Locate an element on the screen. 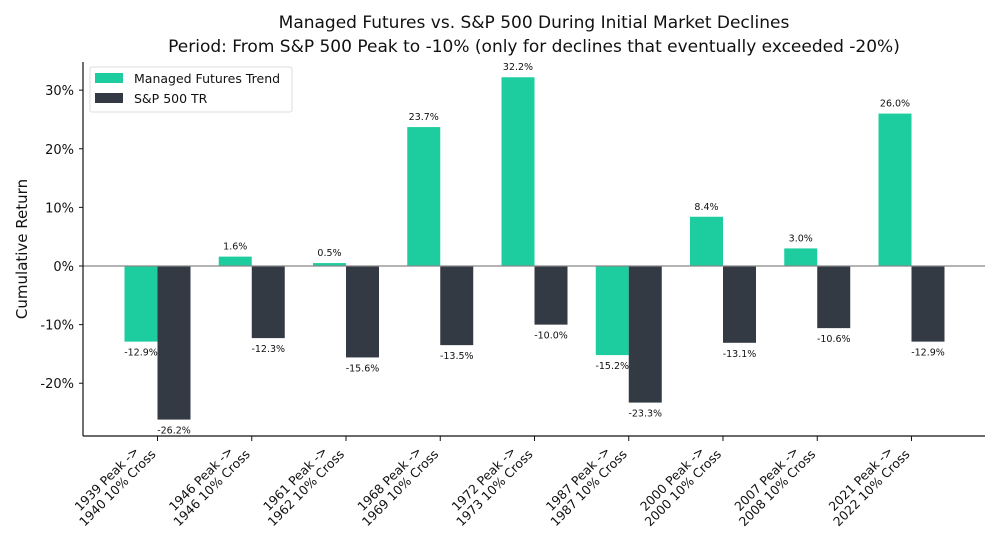  data-label: -13.5% is located at coordinates (457, 356).